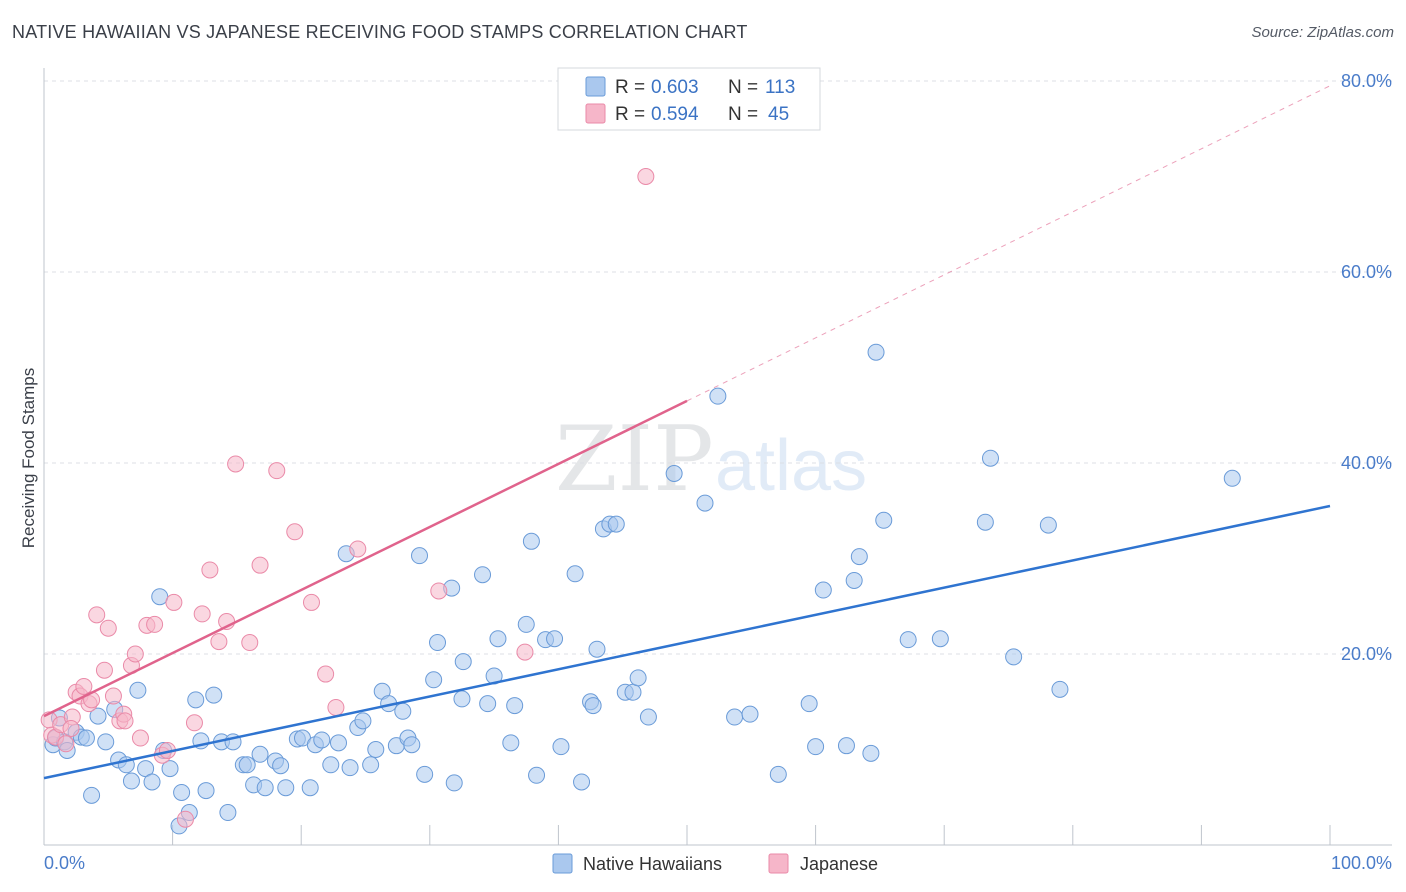 Image resolution: width=1406 pixels, height=892 pixels. What do you see at coordinates (595, 86) in the screenshot?
I see `legend-swatch-blue` at bounding box center [595, 86].